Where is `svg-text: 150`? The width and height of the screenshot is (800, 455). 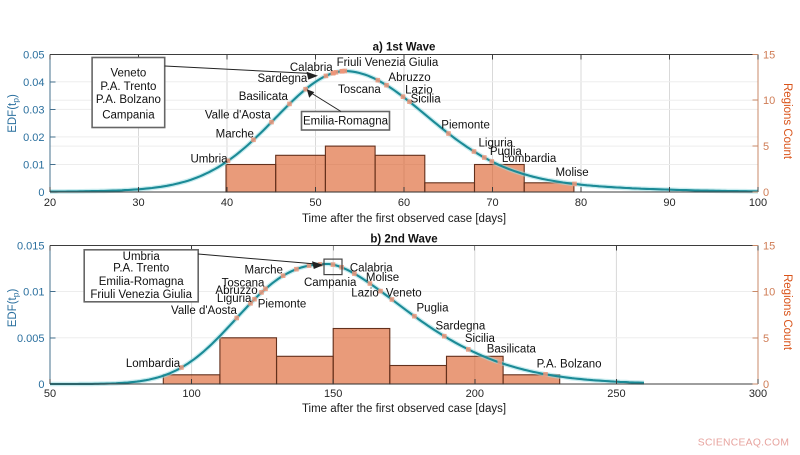
svg-text: 150 is located at coordinates (333, 394).